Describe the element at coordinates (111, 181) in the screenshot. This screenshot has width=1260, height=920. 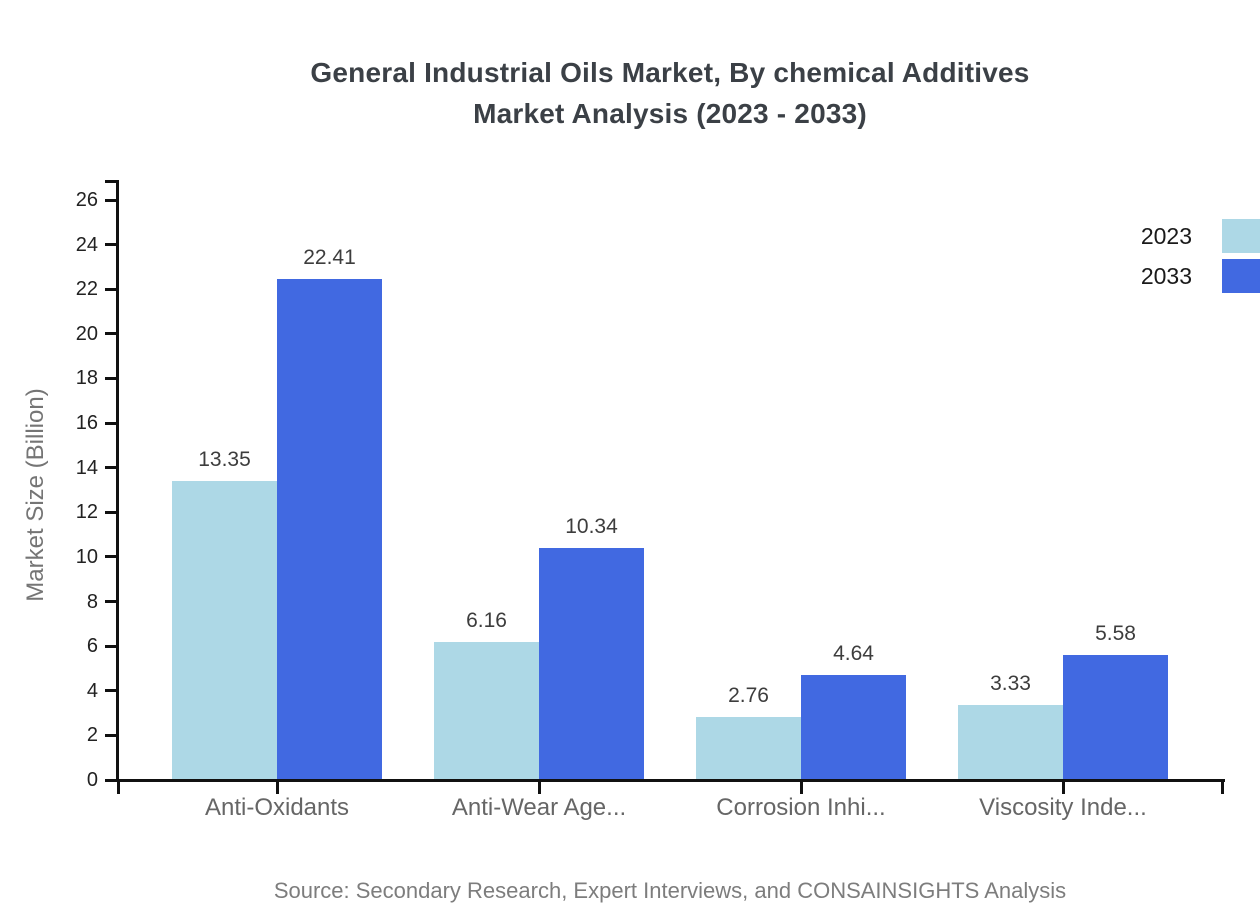
I see `y-axis-end-tick` at that location.